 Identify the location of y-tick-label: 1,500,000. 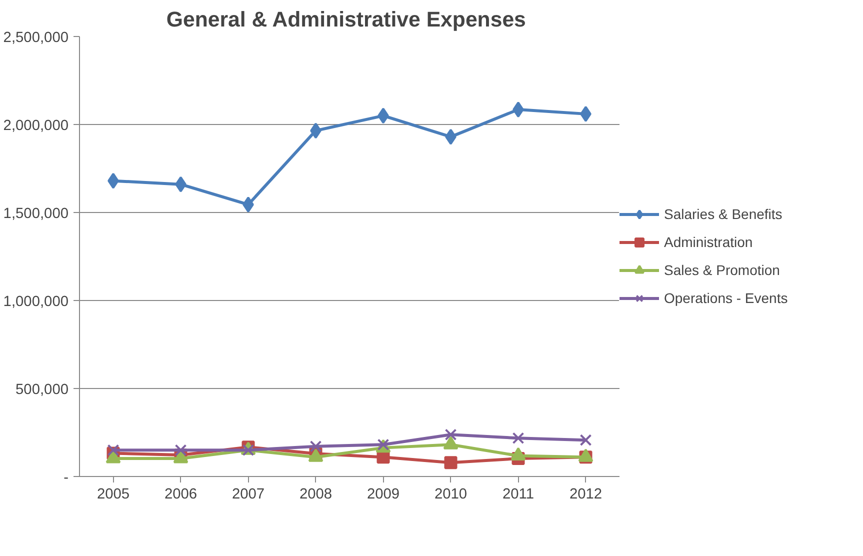
(35, 214).